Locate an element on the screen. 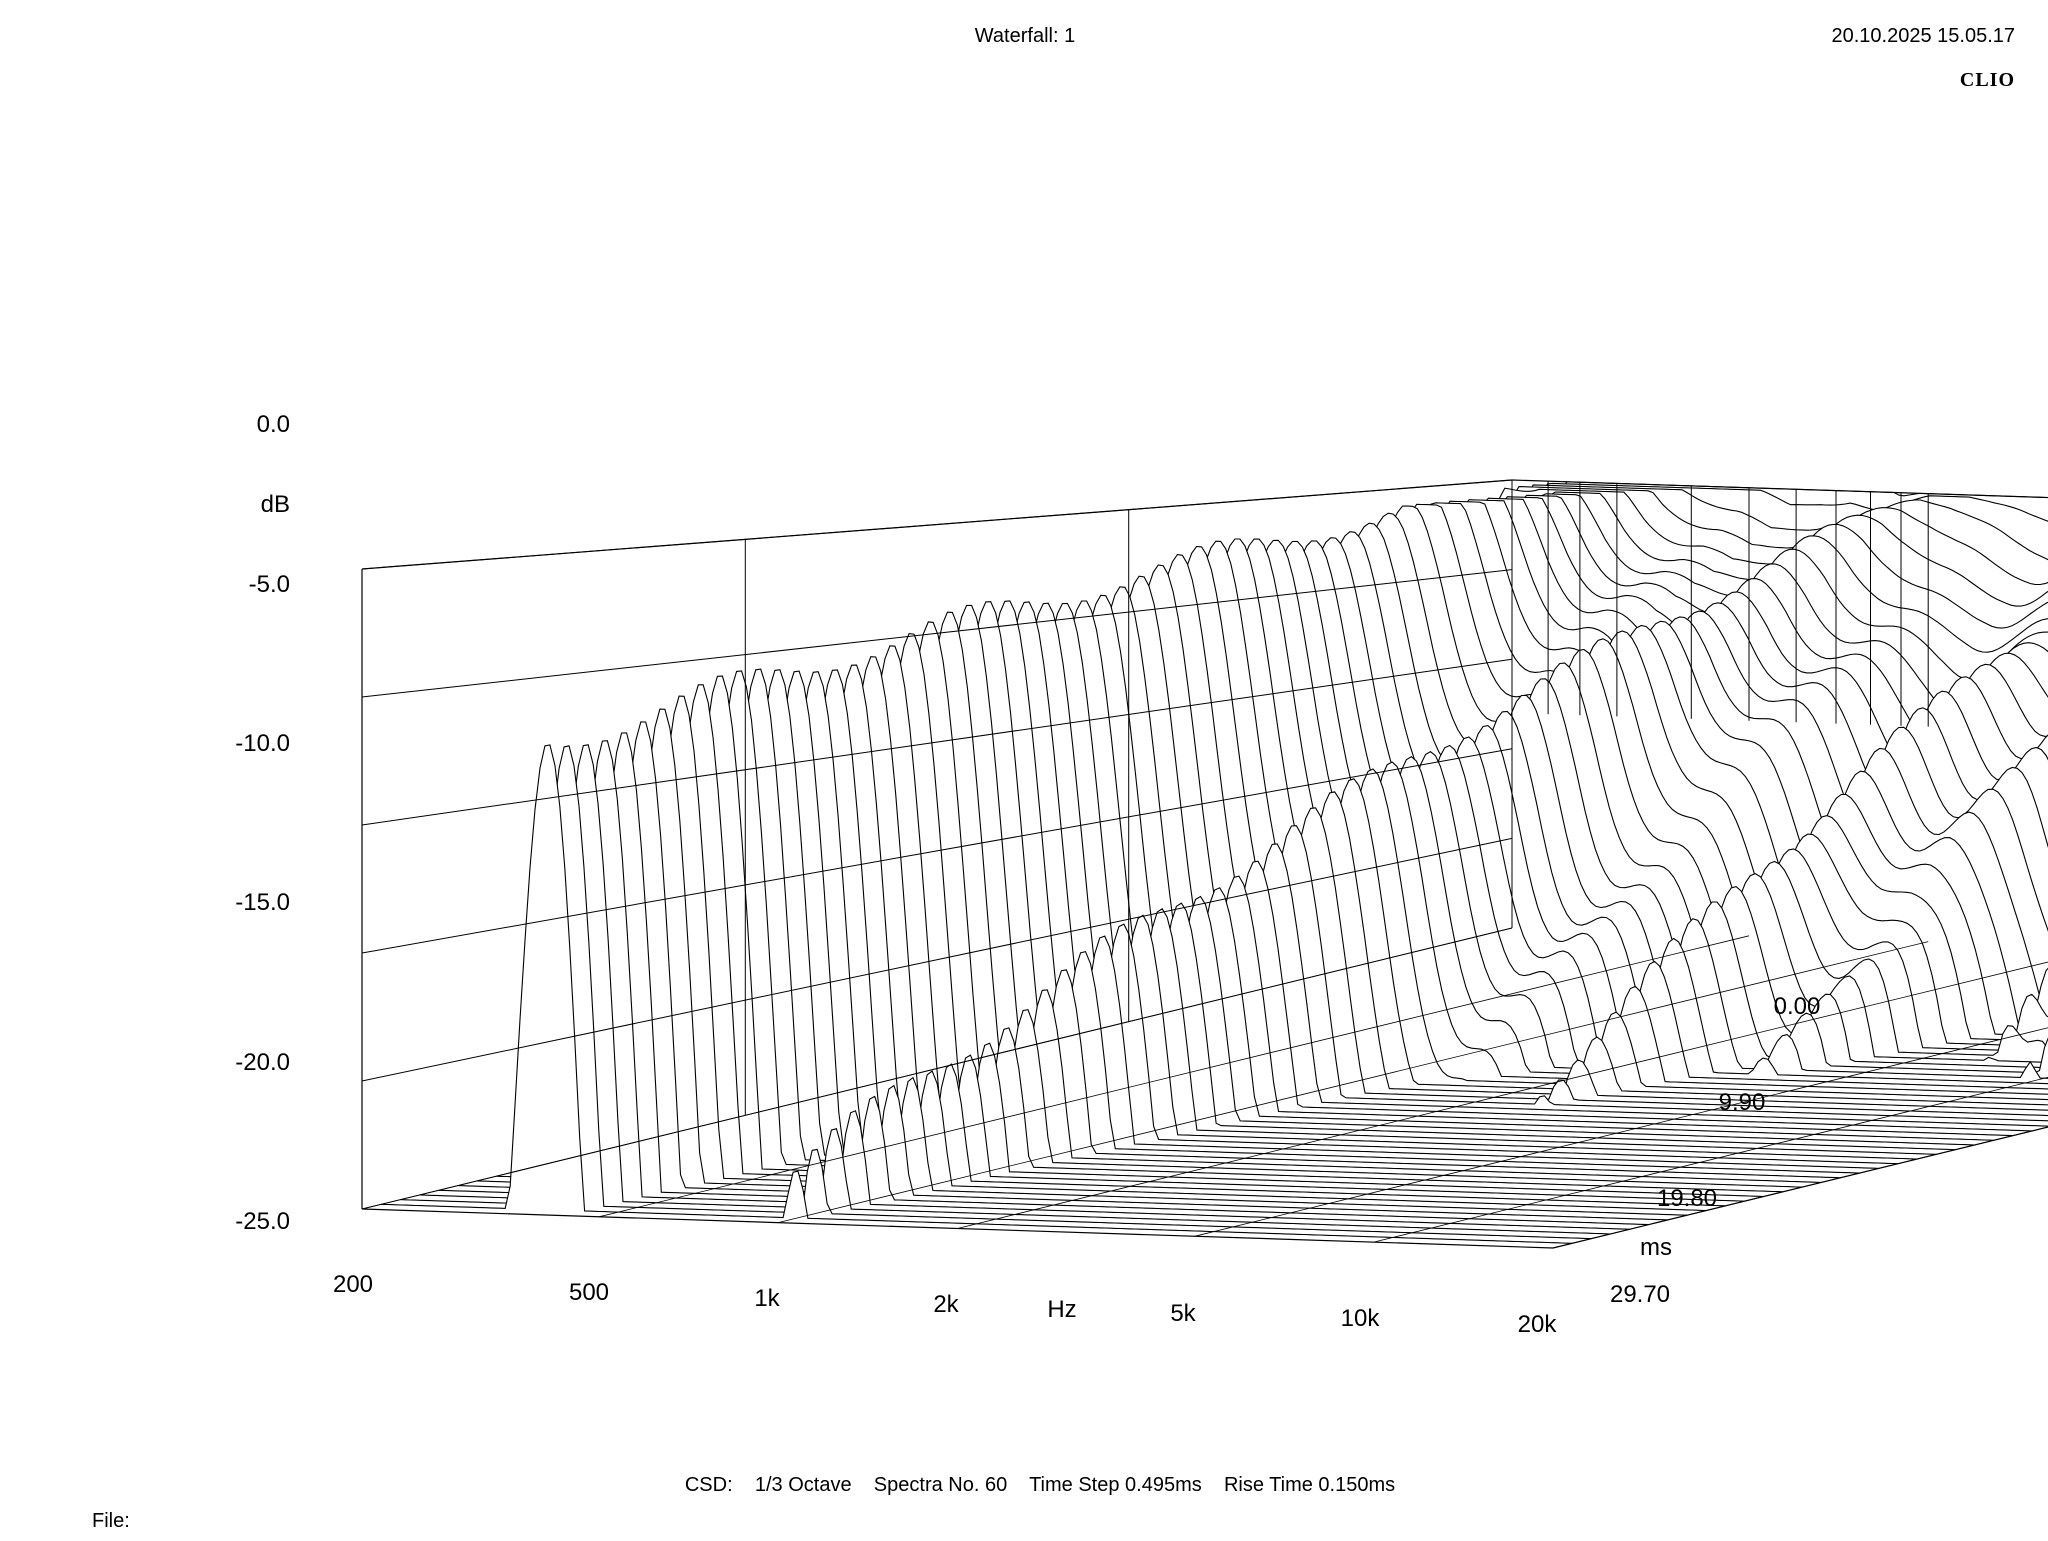  y-tick-label-3: -15.0 is located at coordinates (262, 902).